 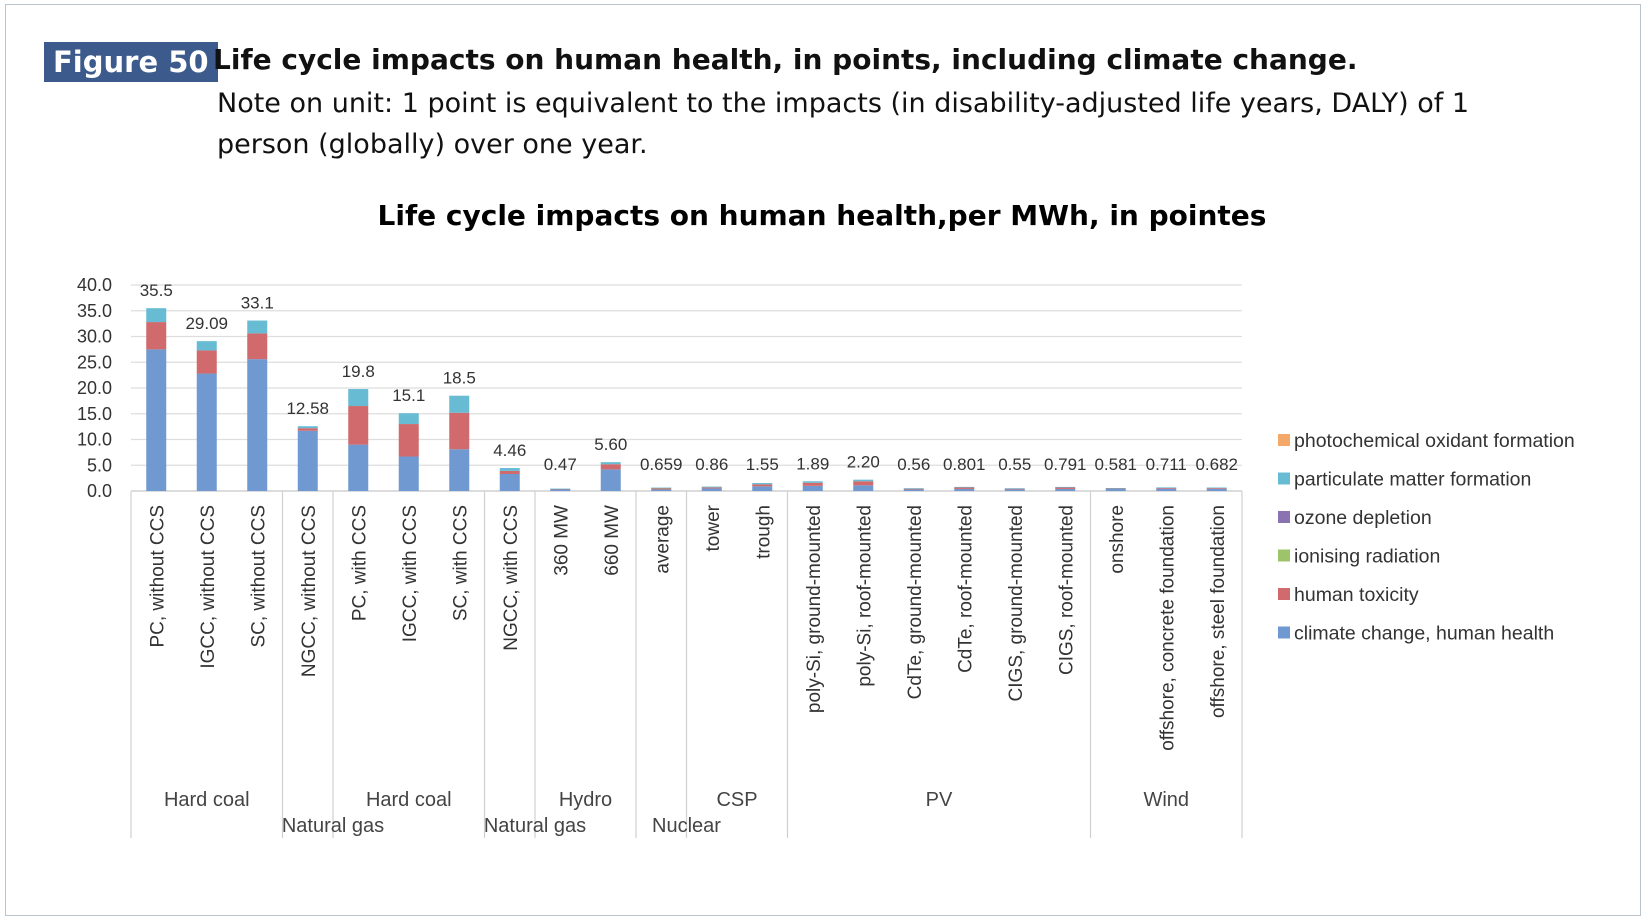 I want to click on y-axis-ticks: 0.0 5.0 10.0 15.0 20.0 25.0 30.0 35.0 40.0, so click(x=94, y=388).